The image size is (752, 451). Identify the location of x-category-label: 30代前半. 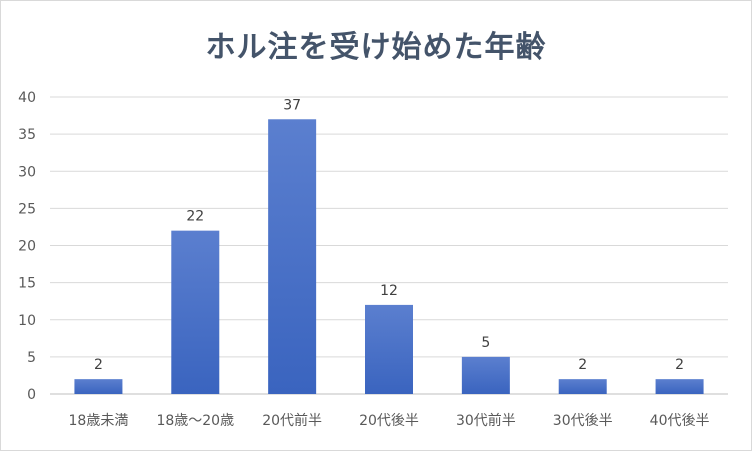
(486, 420).